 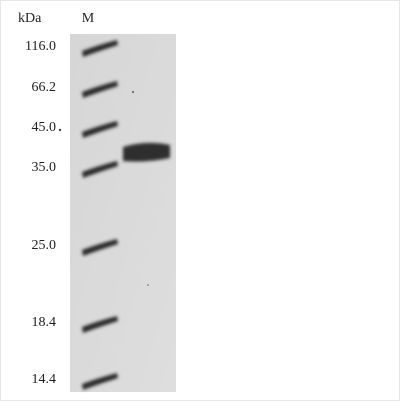 I want to click on marker-label: 25.0, so click(x=44, y=245).